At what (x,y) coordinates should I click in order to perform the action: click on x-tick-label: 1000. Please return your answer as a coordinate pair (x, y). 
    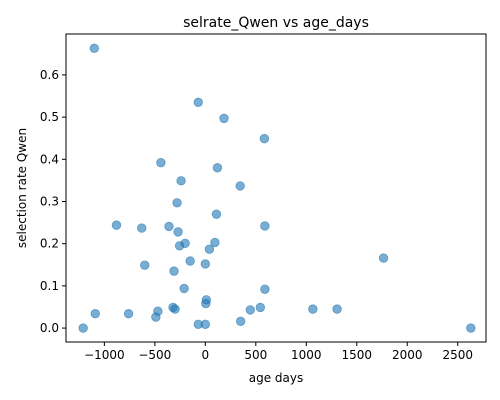
    Looking at the image, I should click on (306, 355).